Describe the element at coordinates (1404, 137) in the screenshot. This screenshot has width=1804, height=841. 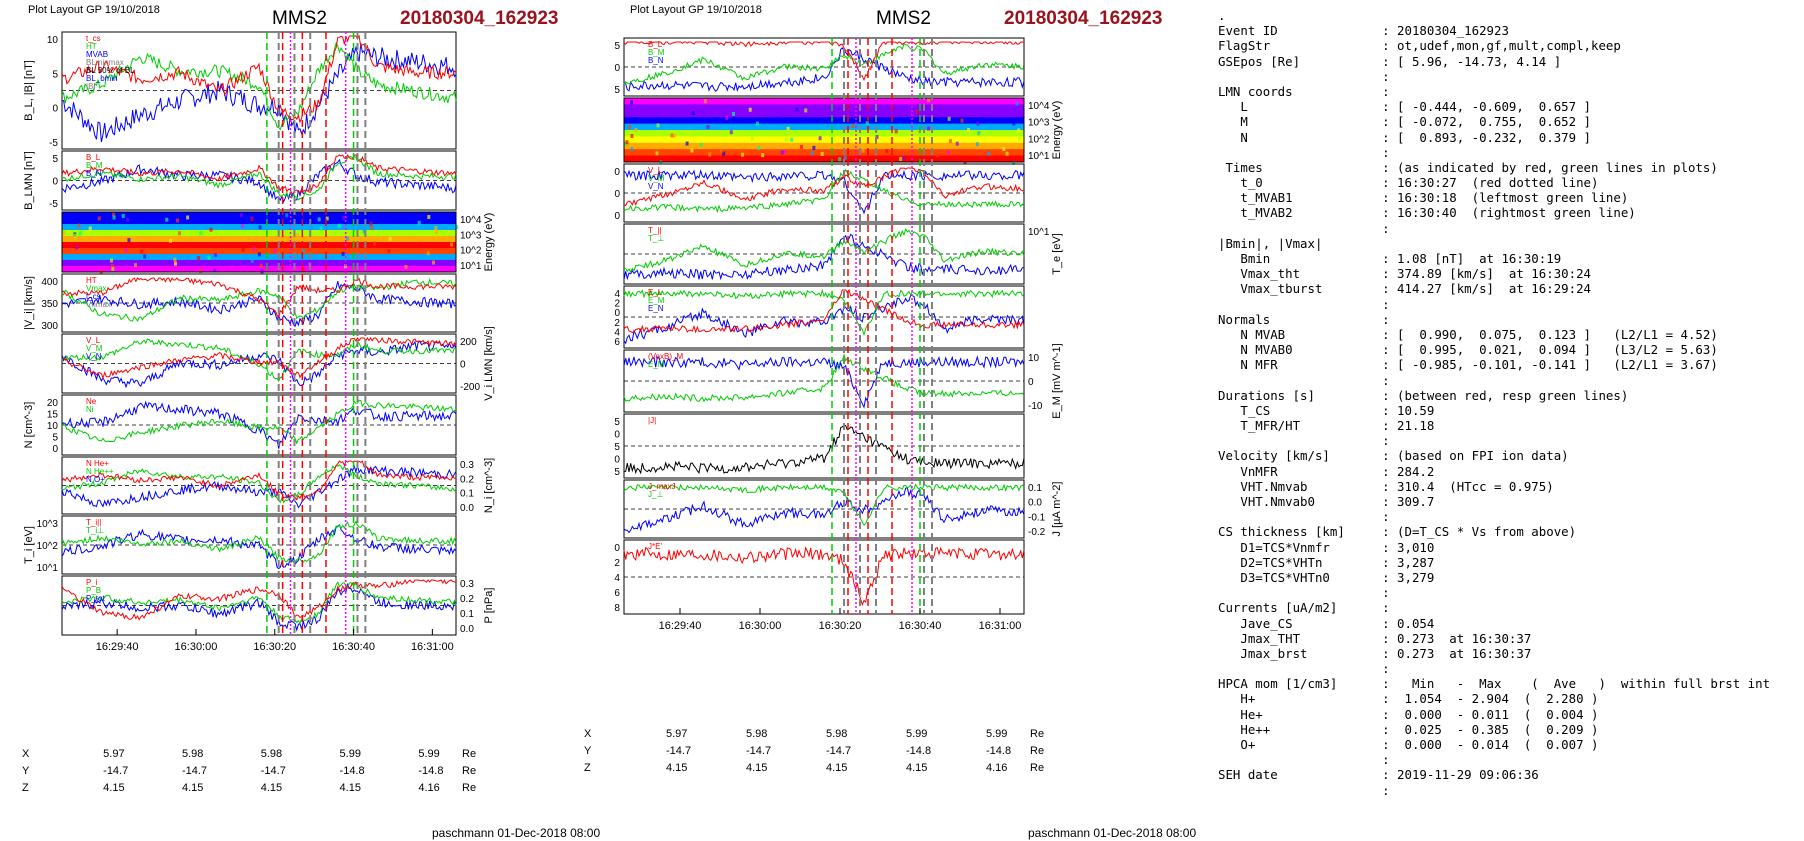
I see `info-row: N : [ 0.893, -0.232, 0.379 ]` at that location.